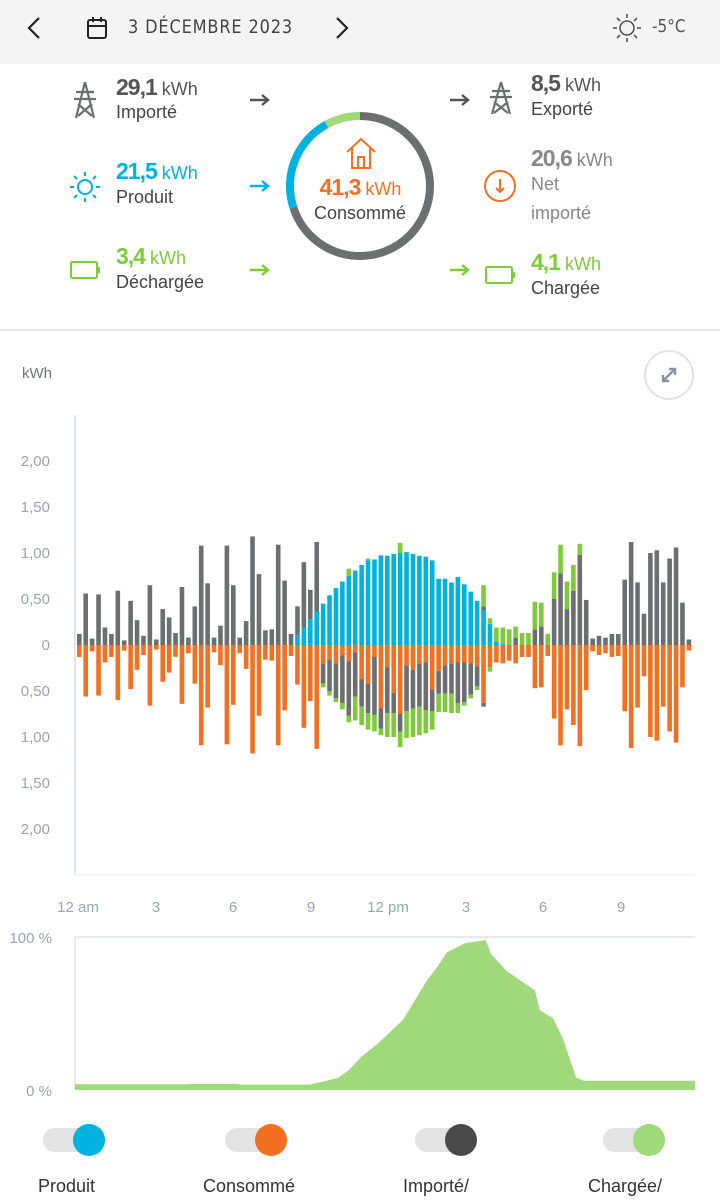 The height and width of the screenshot is (1200, 720). I want to click on y-tick-label: 0, so click(46, 645).